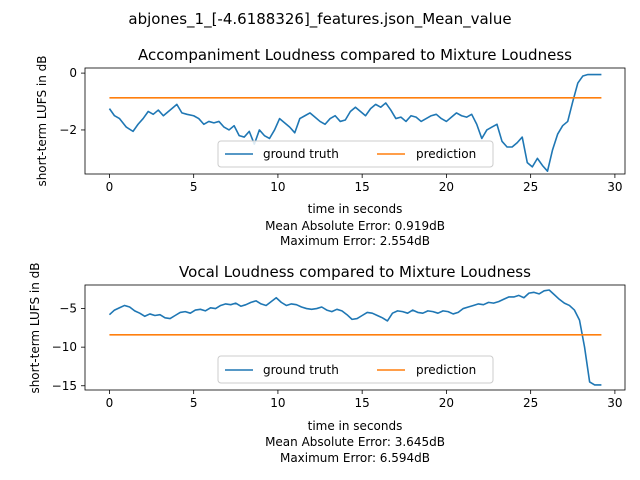  I want to click on y-tick-label: −15, so click(64, 386).